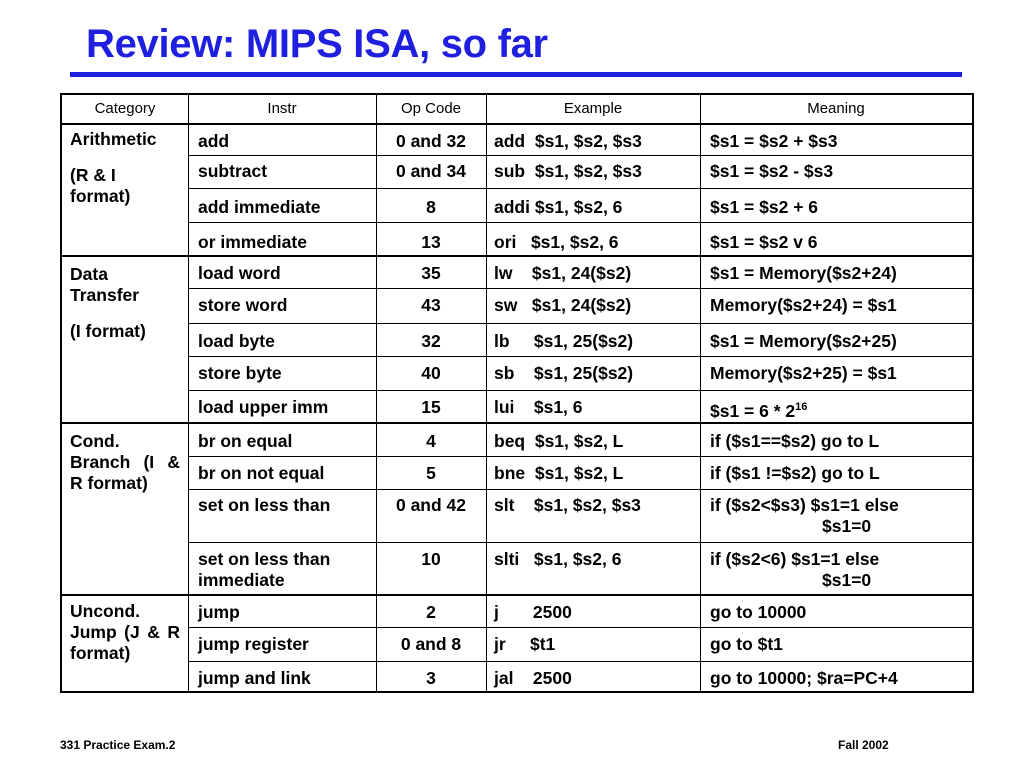 The width and height of the screenshot is (1024, 768). What do you see at coordinates (558, 559) in the screenshot?
I see `example-cell: slti $s1, $s2, 6` at bounding box center [558, 559].